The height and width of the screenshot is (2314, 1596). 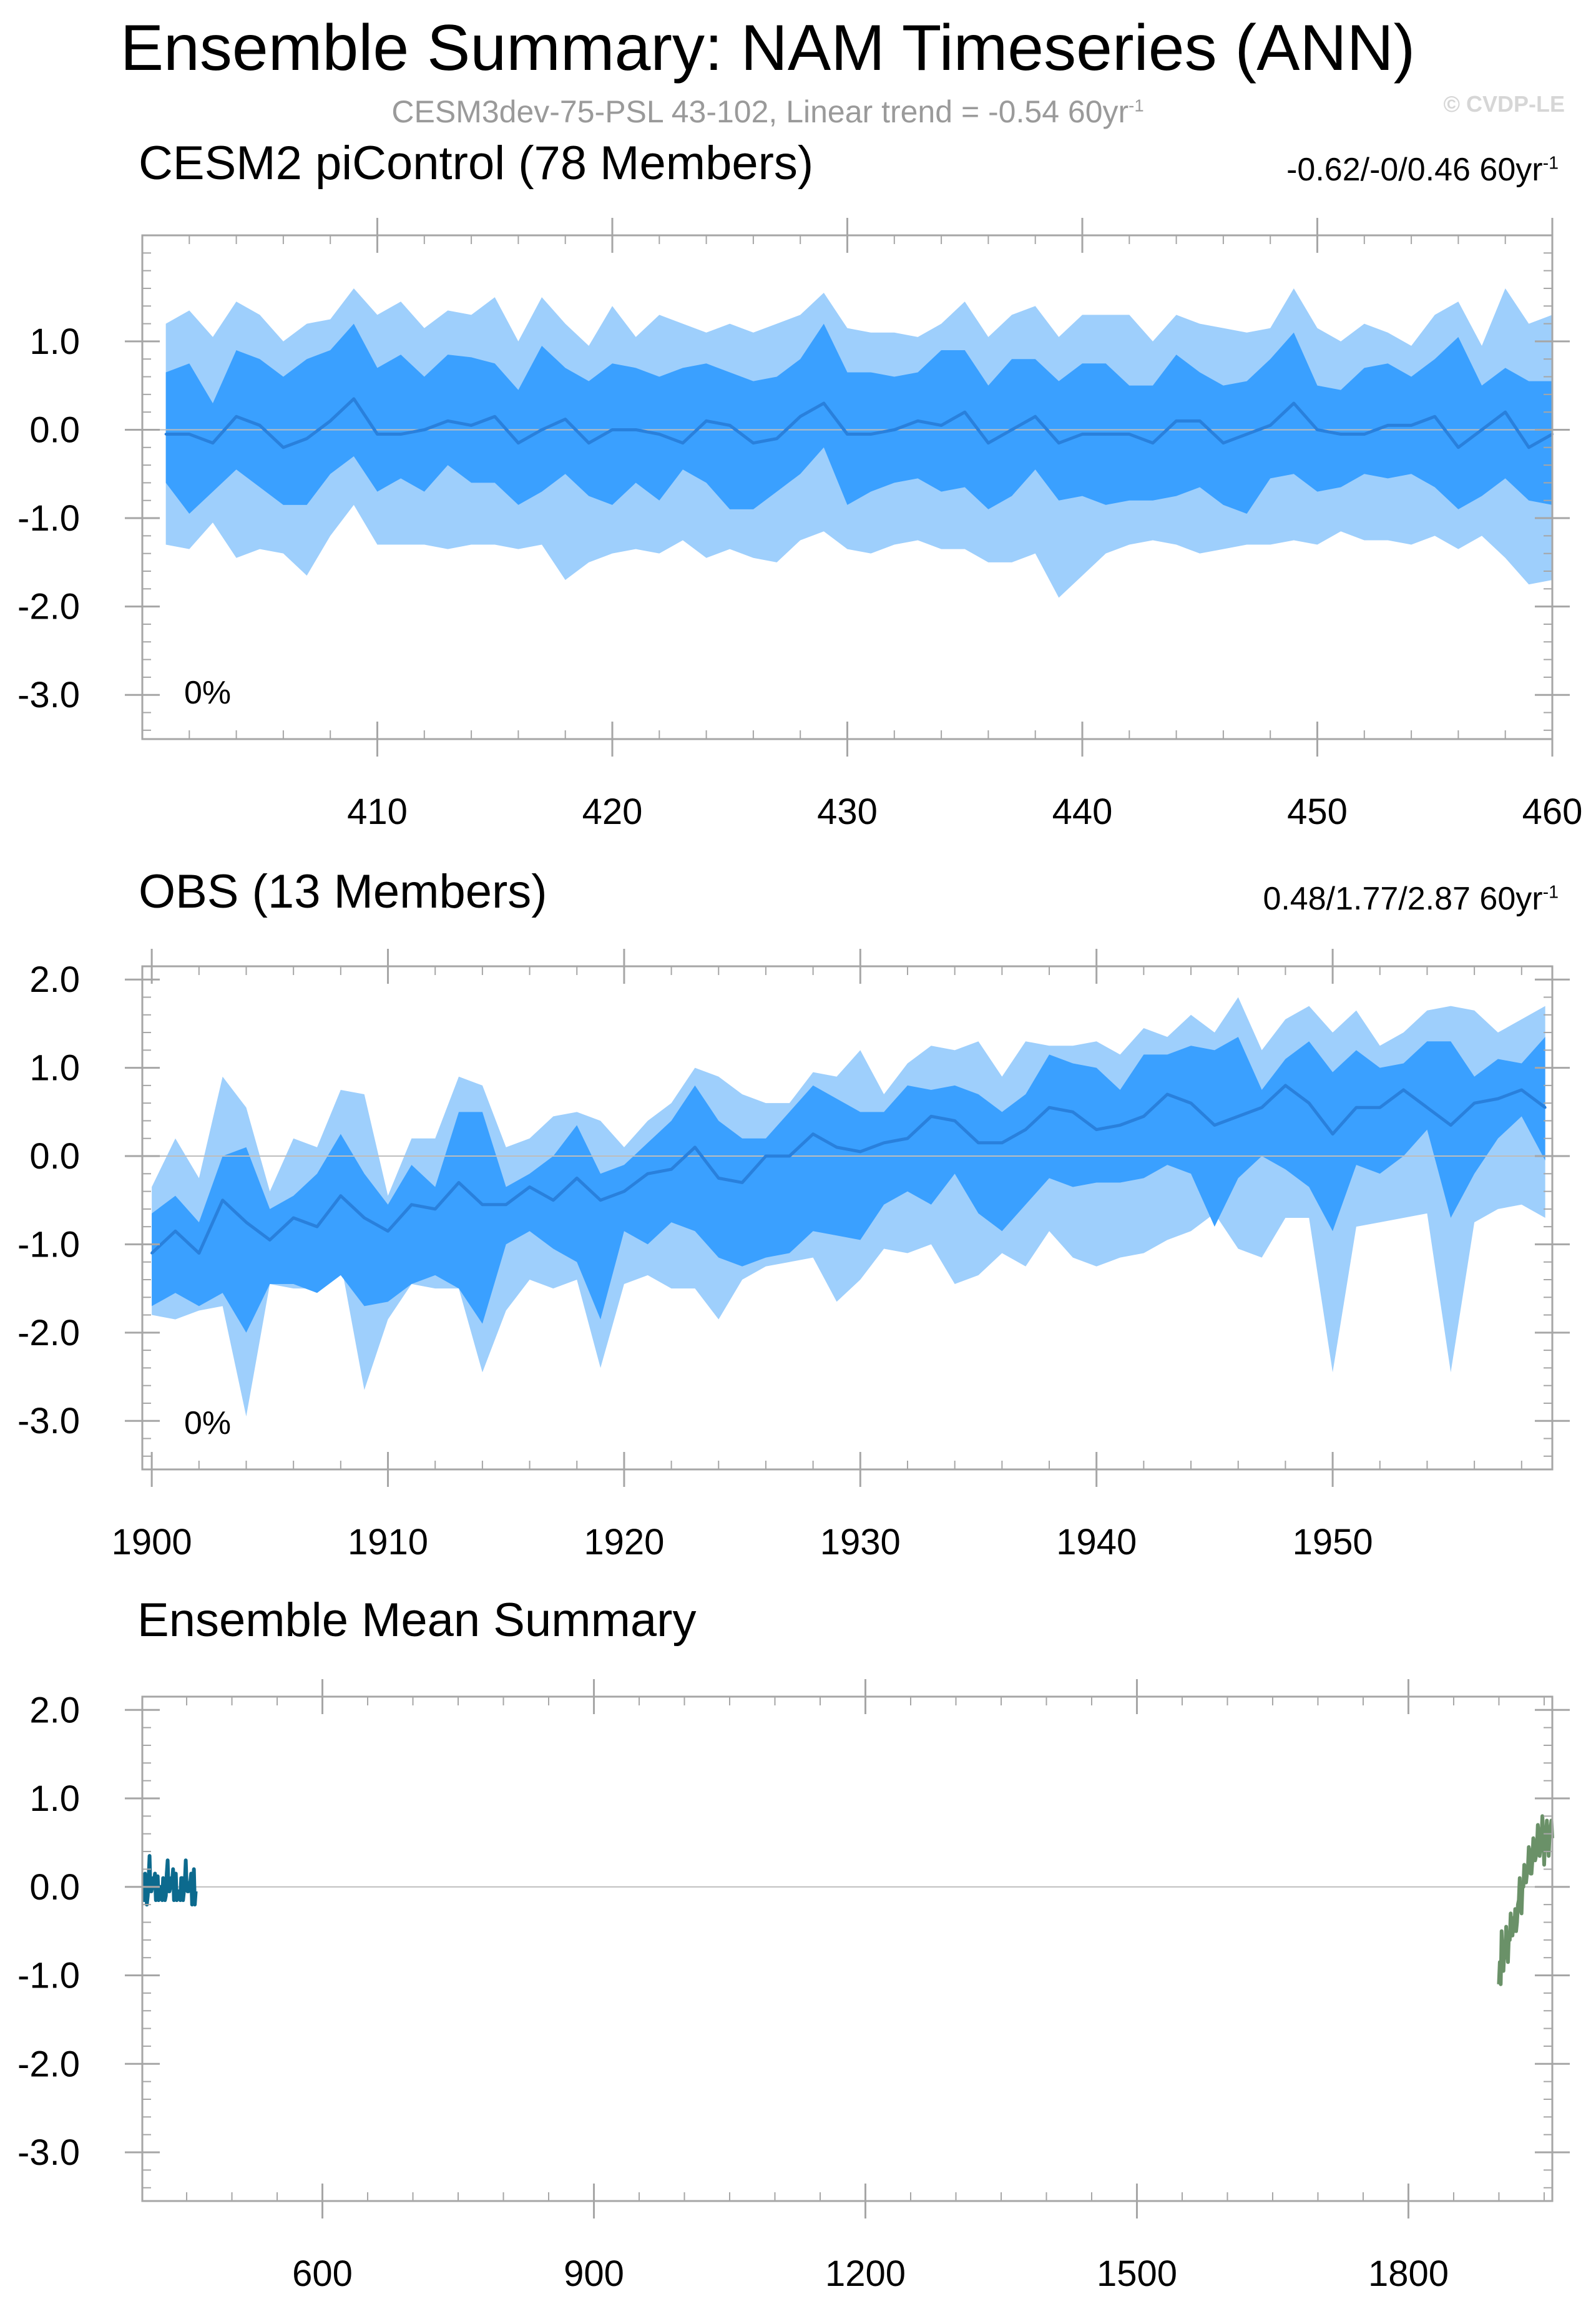 I want to click on panel3-y-tick-label: 2.0, so click(x=55, y=1710).